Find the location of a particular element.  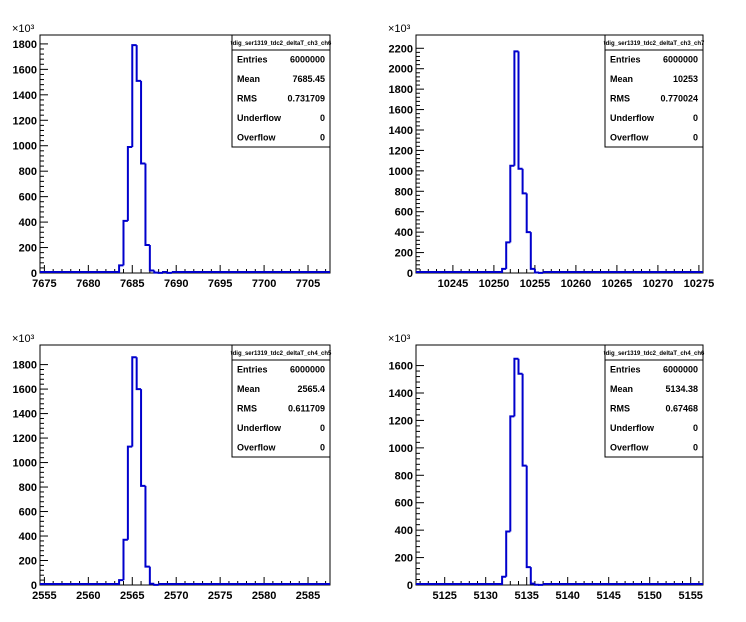

stats-box-title: tdig_ser1319_tdc2_deltaT_ch4_ch6 is located at coordinates (654, 354).